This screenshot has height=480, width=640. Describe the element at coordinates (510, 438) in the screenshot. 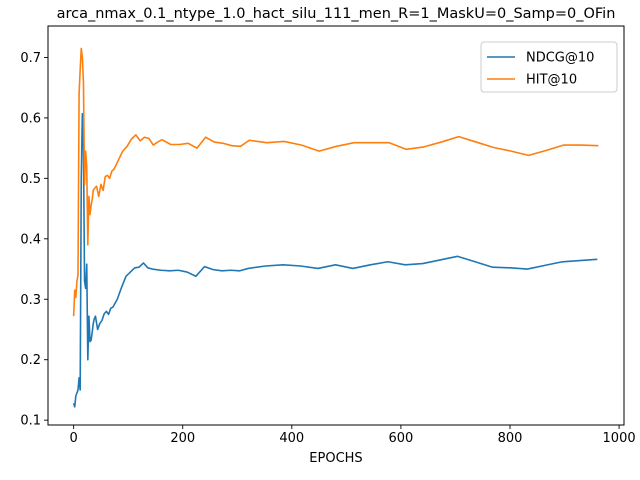

I see `x-tick-label: 800` at that location.